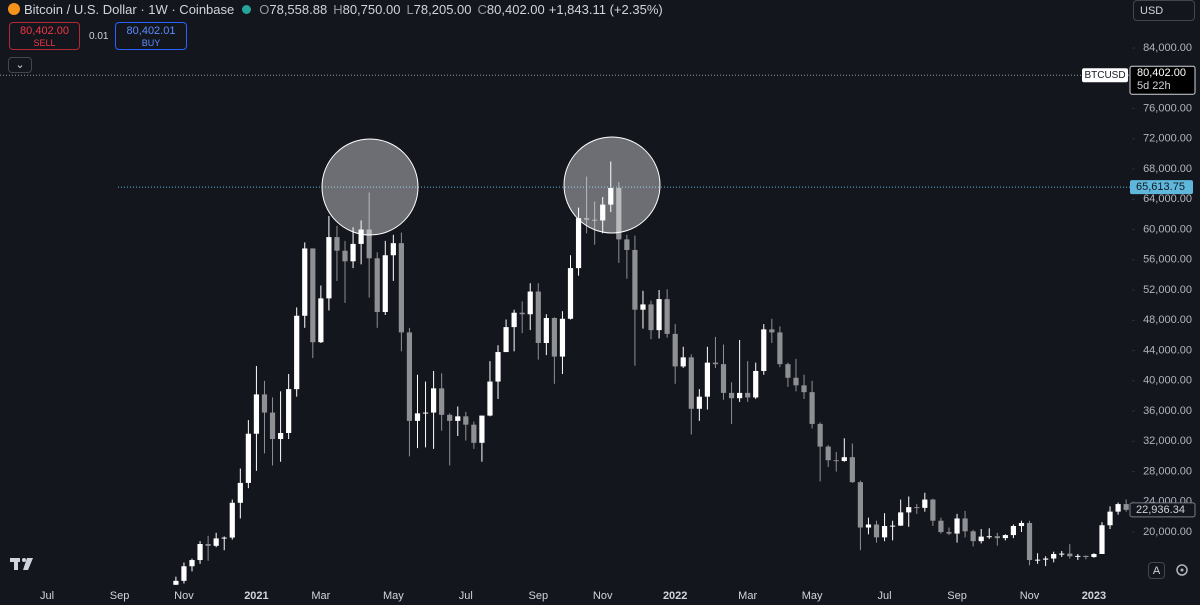  What do you see at coordinates (264, 9) in the screenshot?
I see `ohlc-key: O` at bounding box center [264, 9].